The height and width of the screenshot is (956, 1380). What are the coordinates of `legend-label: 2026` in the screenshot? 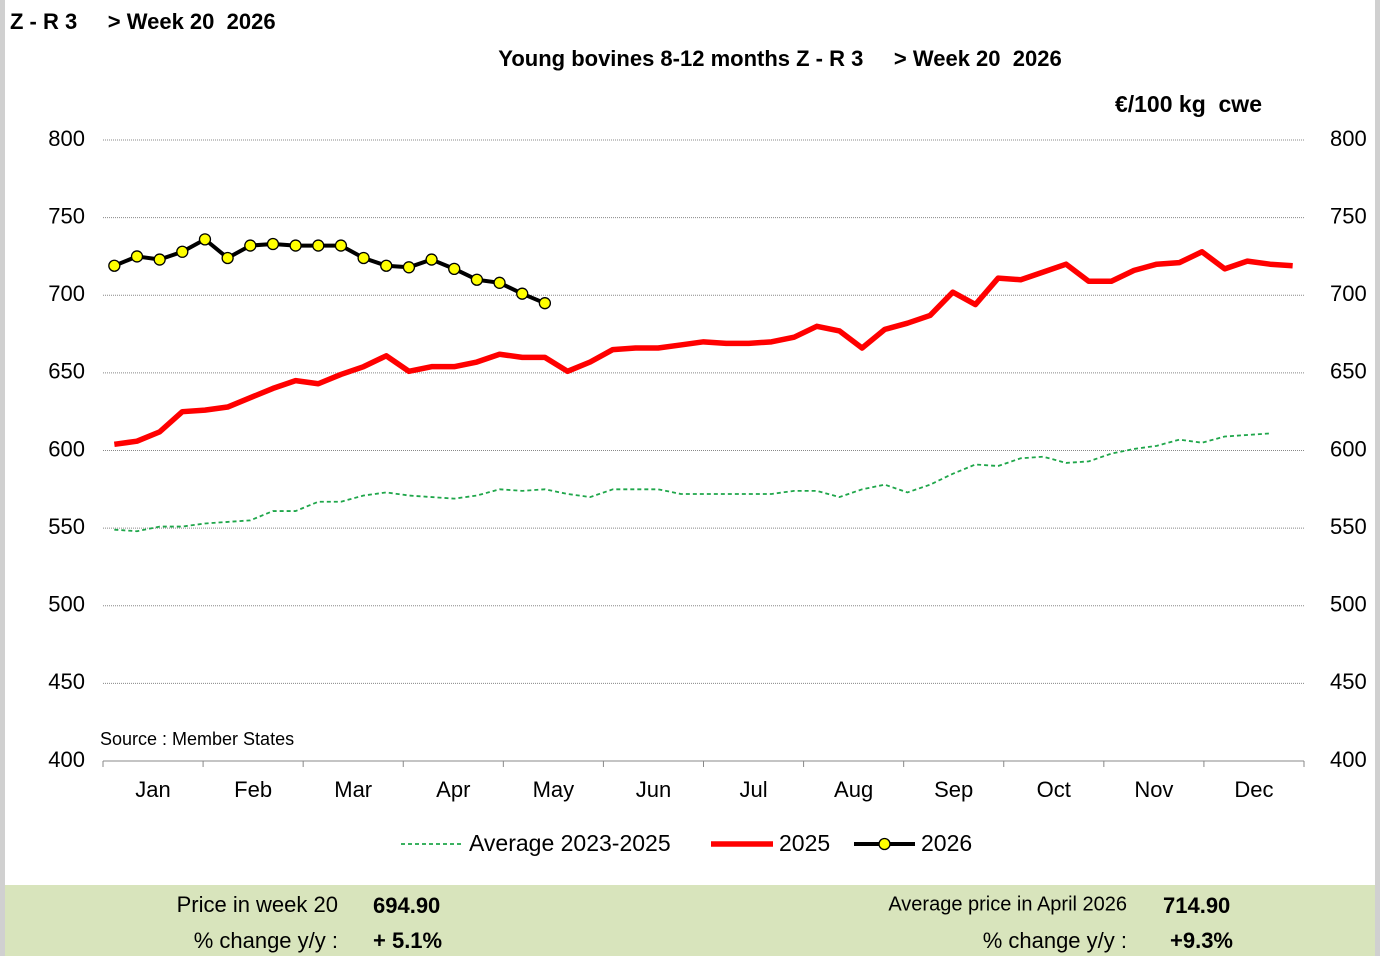 It's located at (946, 843).